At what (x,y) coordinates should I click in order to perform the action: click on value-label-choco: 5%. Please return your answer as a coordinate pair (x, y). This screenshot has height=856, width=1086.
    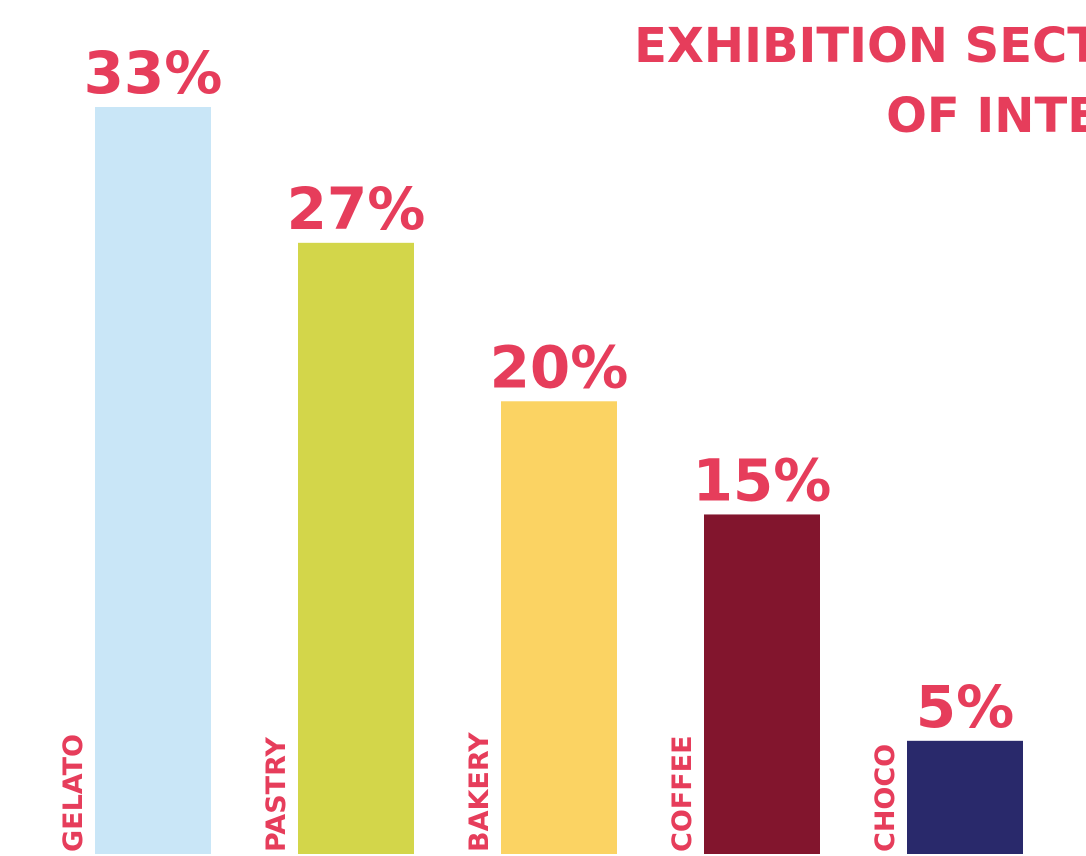
    Looking at the image, I should click on (965, 707).